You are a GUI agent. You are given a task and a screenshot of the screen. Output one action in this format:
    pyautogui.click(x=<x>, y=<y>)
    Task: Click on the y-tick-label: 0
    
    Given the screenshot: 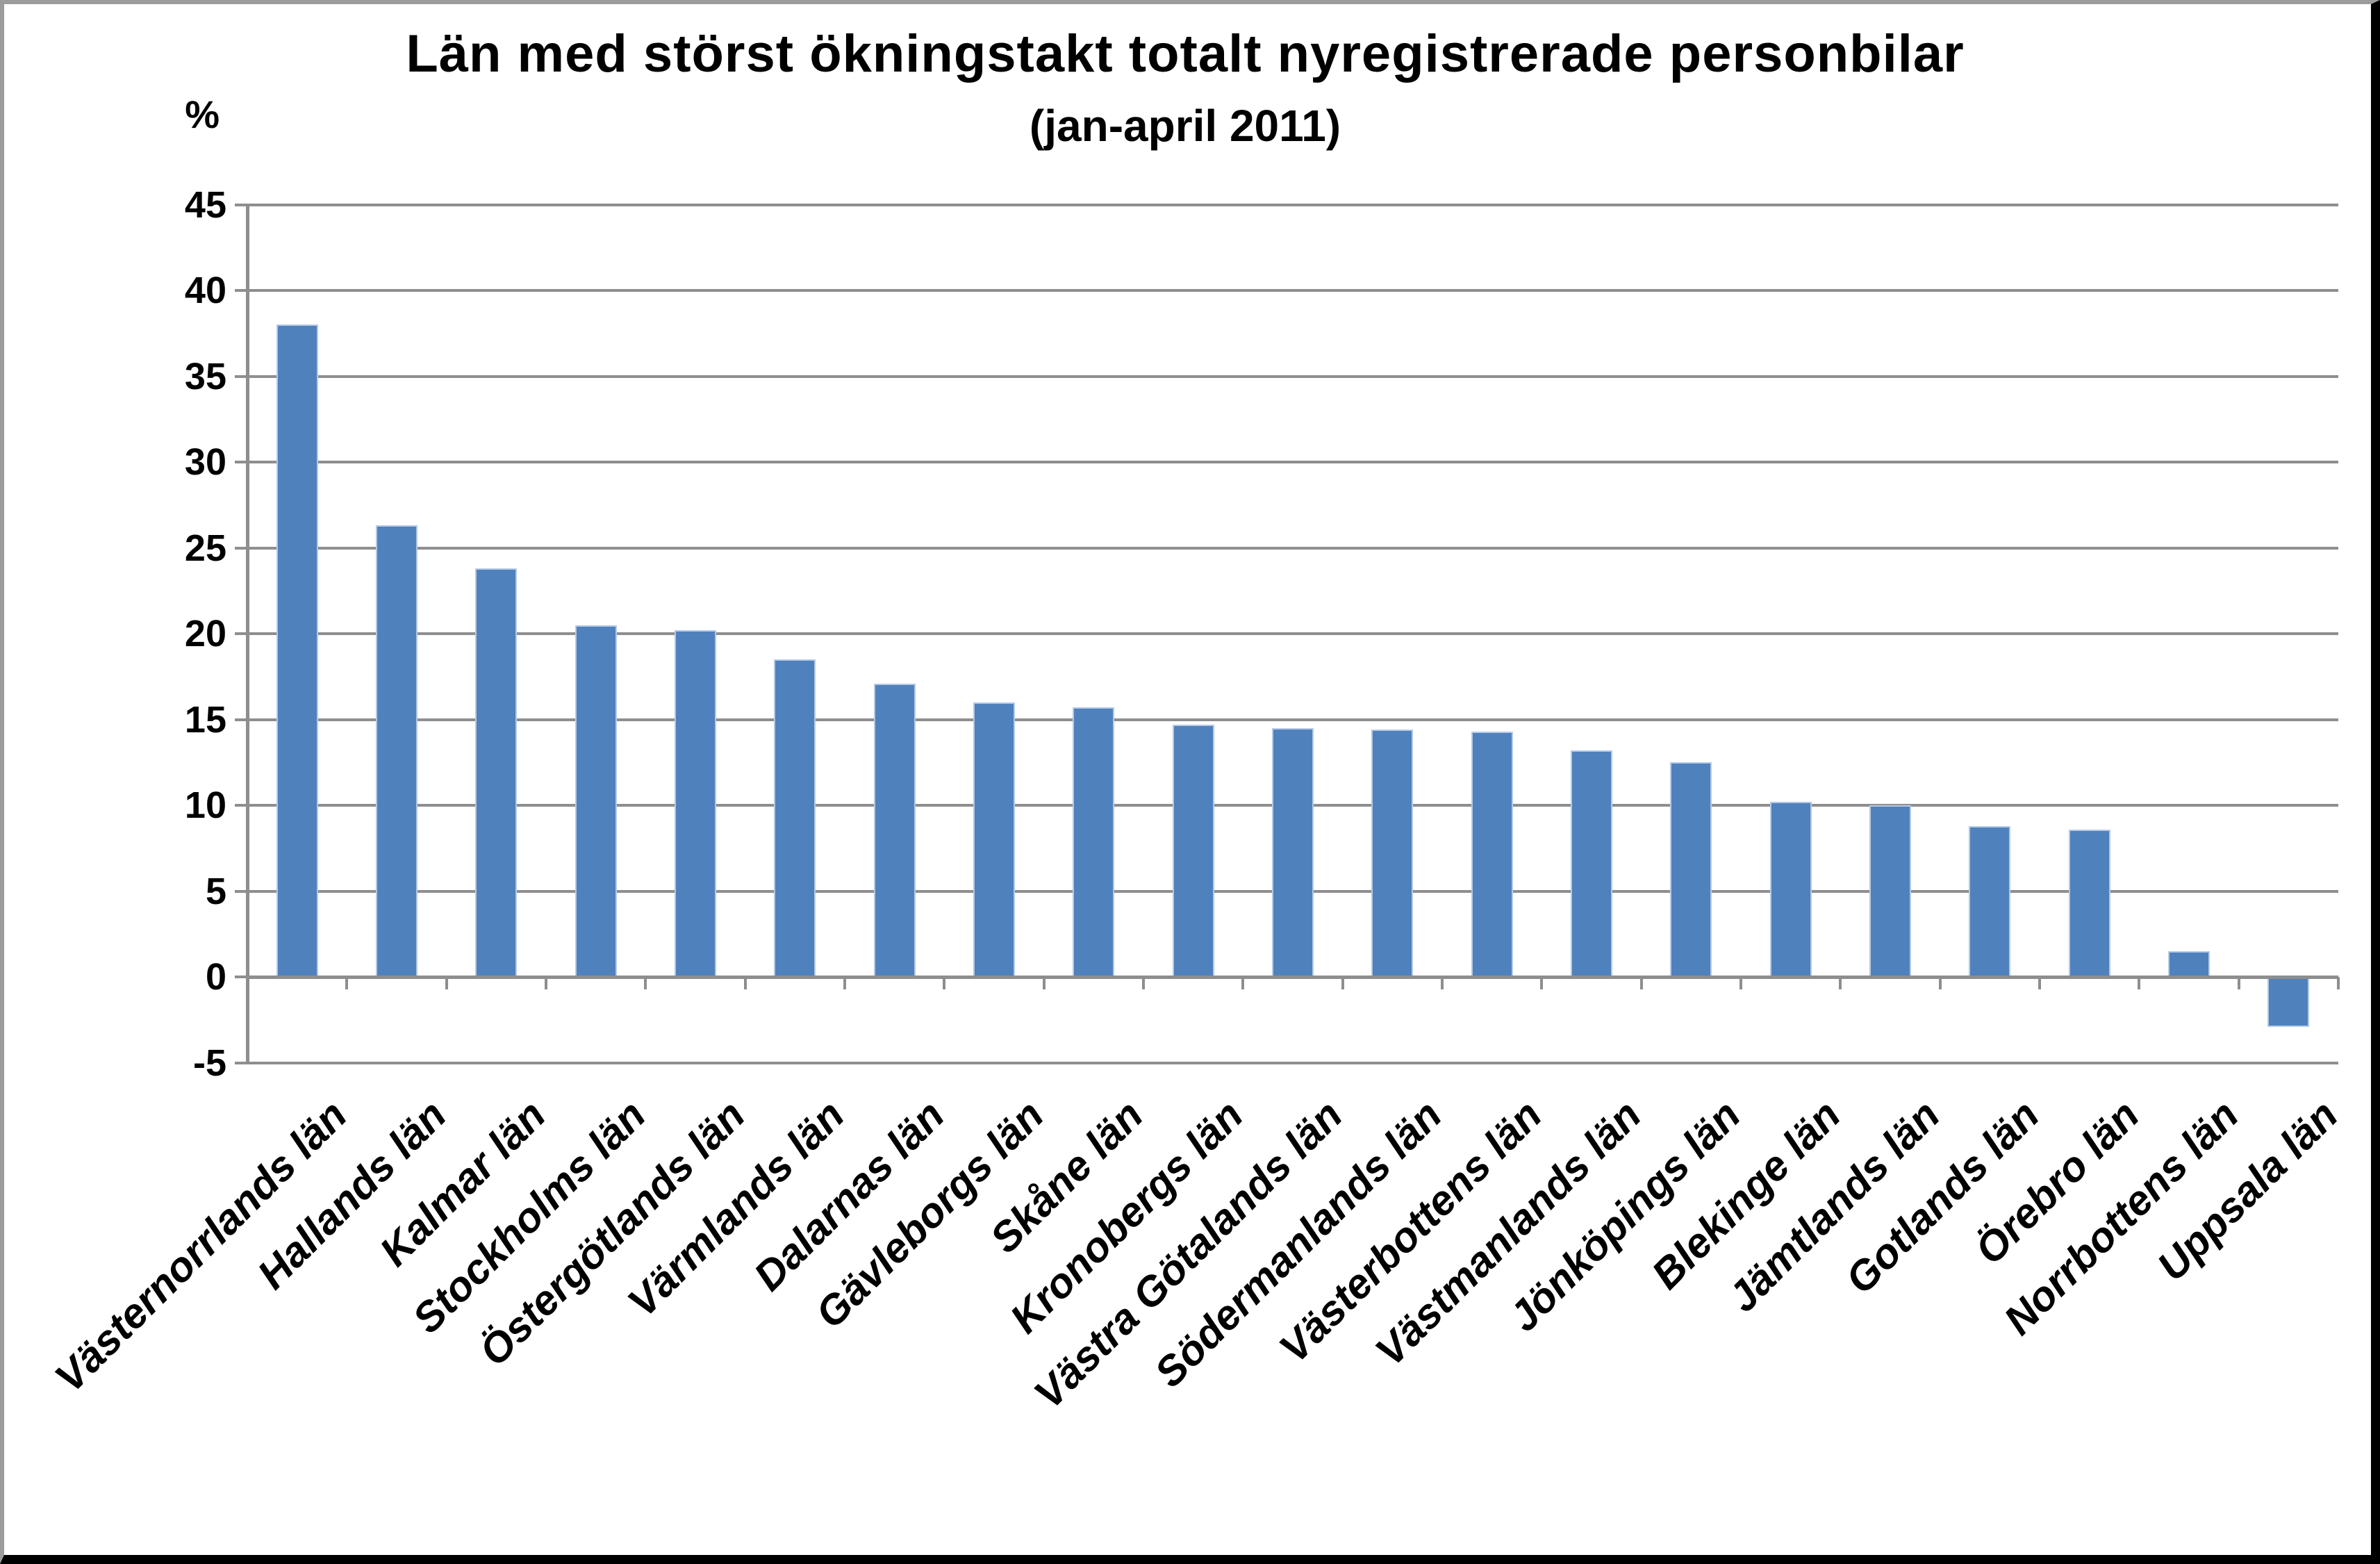 What is the action you would take?
    pyautogui.click(x=215, y=977)
    